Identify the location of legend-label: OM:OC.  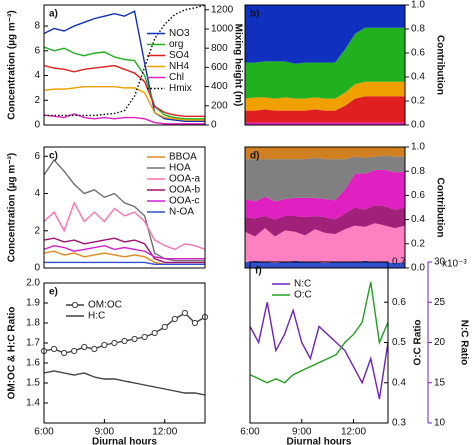
(105, 305).